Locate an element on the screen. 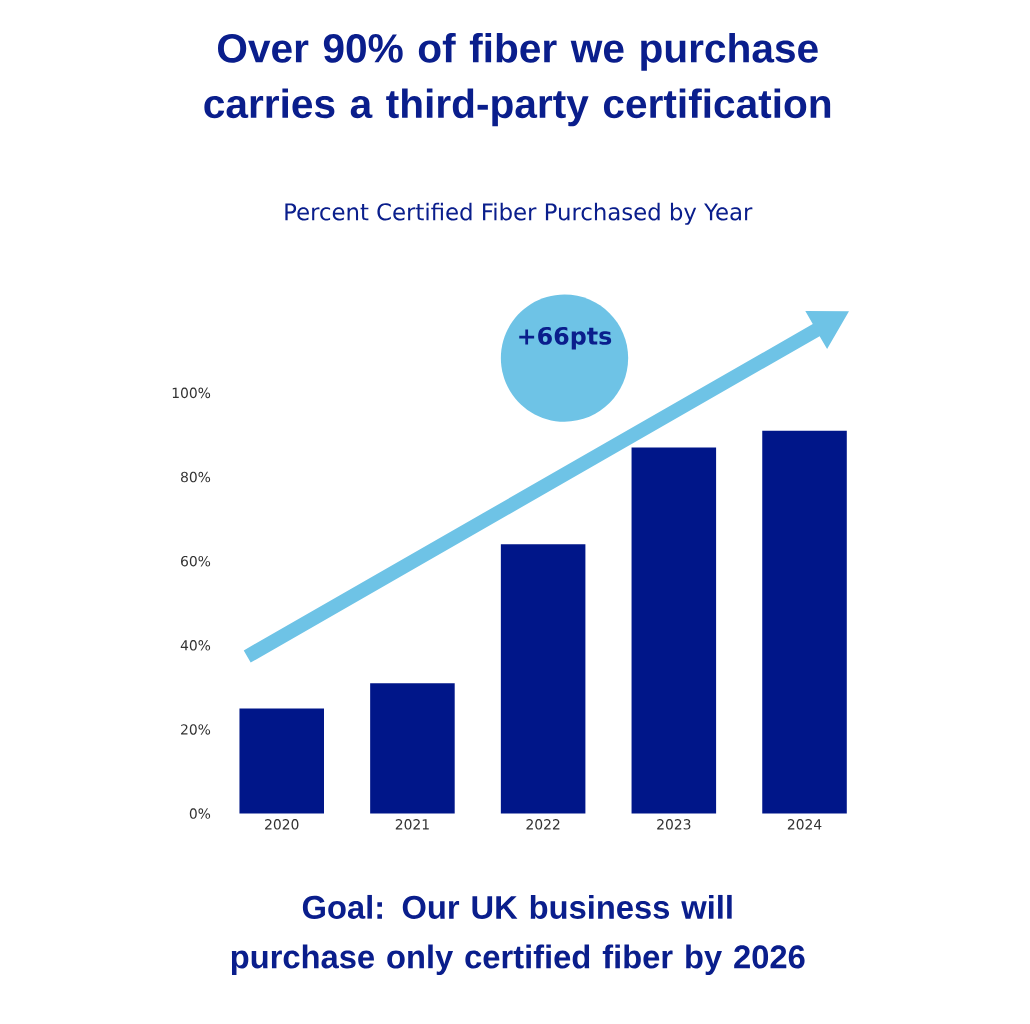 This screenshot has width=1030, height=1024. text: Goal: Our UK business will purchase only certified fiber by 2026 is located at coordinates (518, 934).